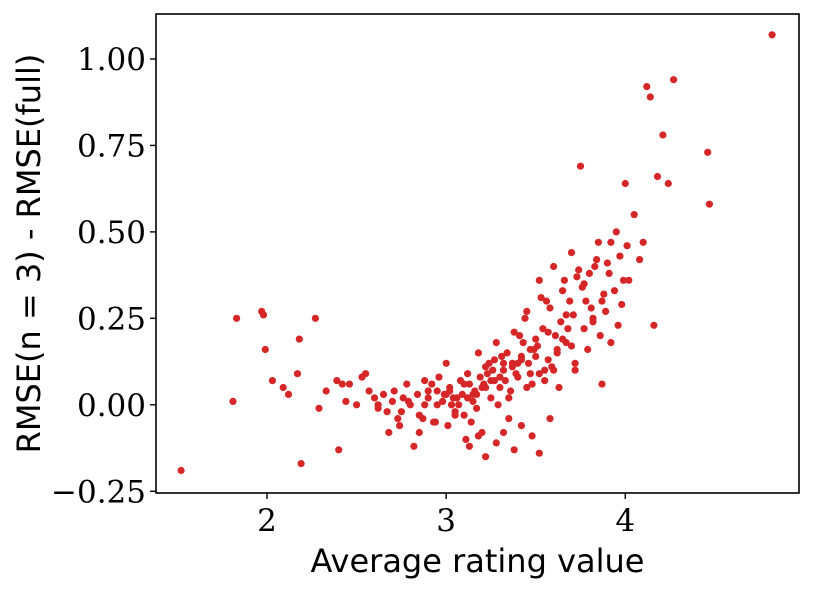 Image resolution: width=813 pixels, height=590 pixels. What do you see at coordinates (625, 521) in the screenshot?
I see `x-tick-label: 4` at bounding box center [625, 521].